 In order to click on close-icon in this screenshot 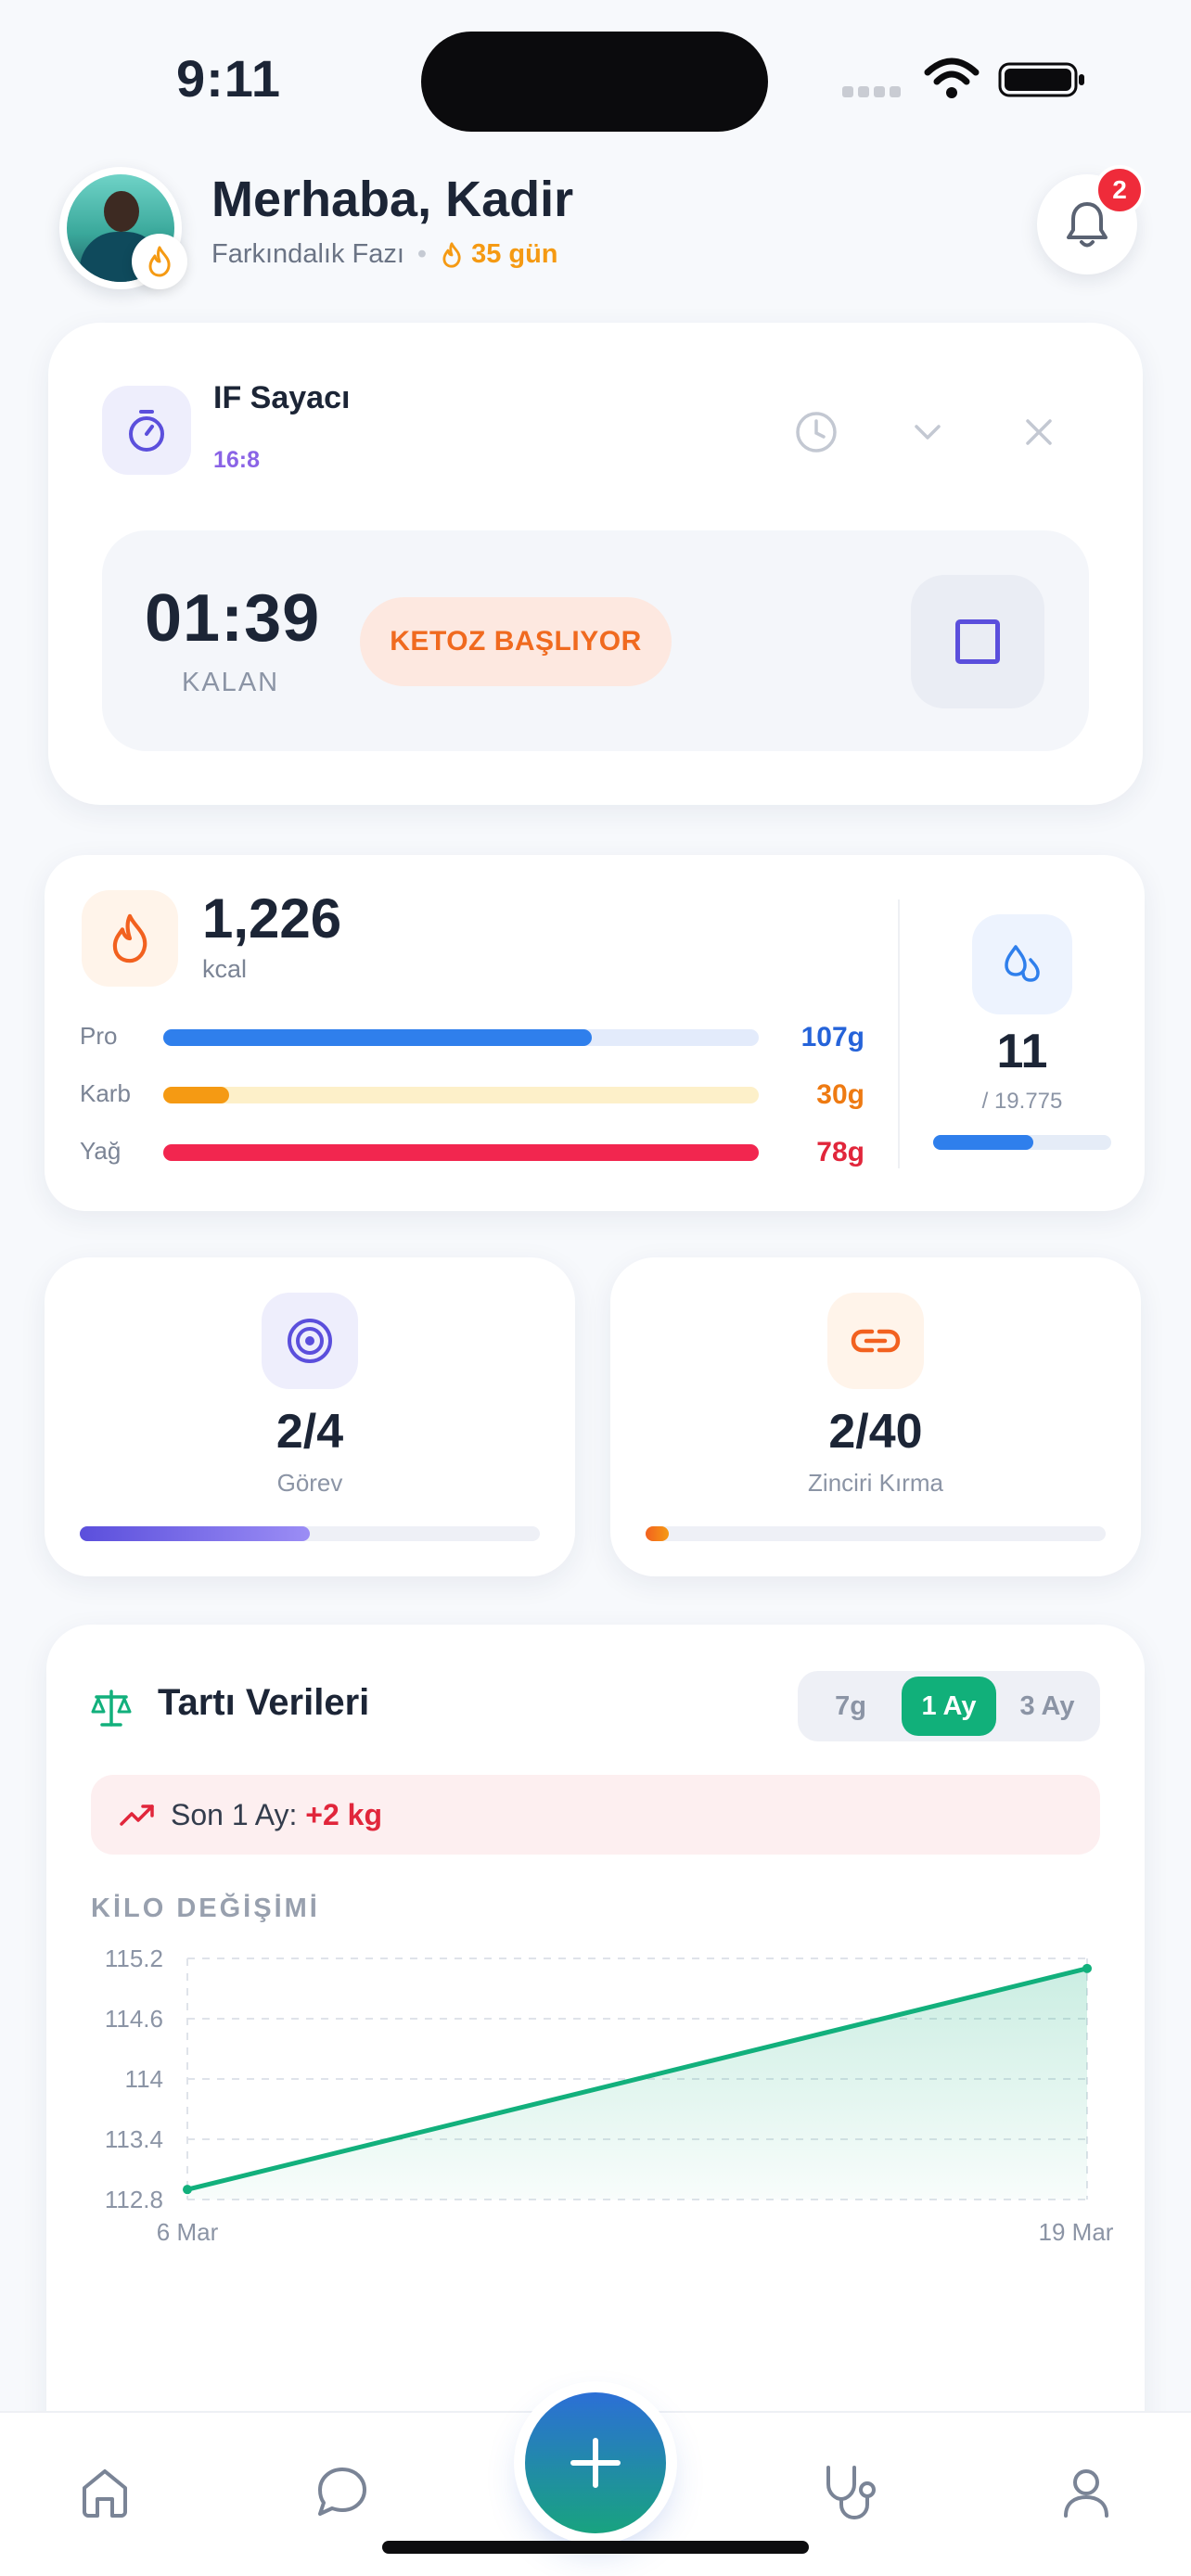, I will do `click(1039, 432)`.